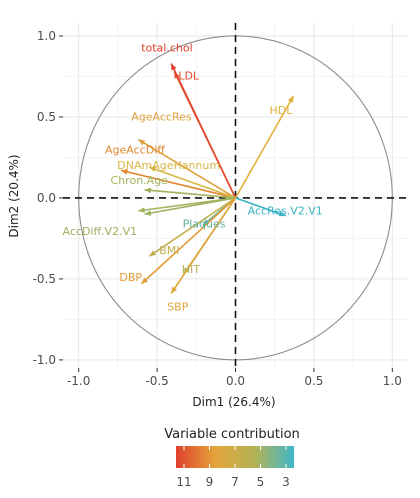  What do you see at coordinates (286, 482) in the screenshot?
I see `legend-tick-label: 3` at bounding box center [286, 482].